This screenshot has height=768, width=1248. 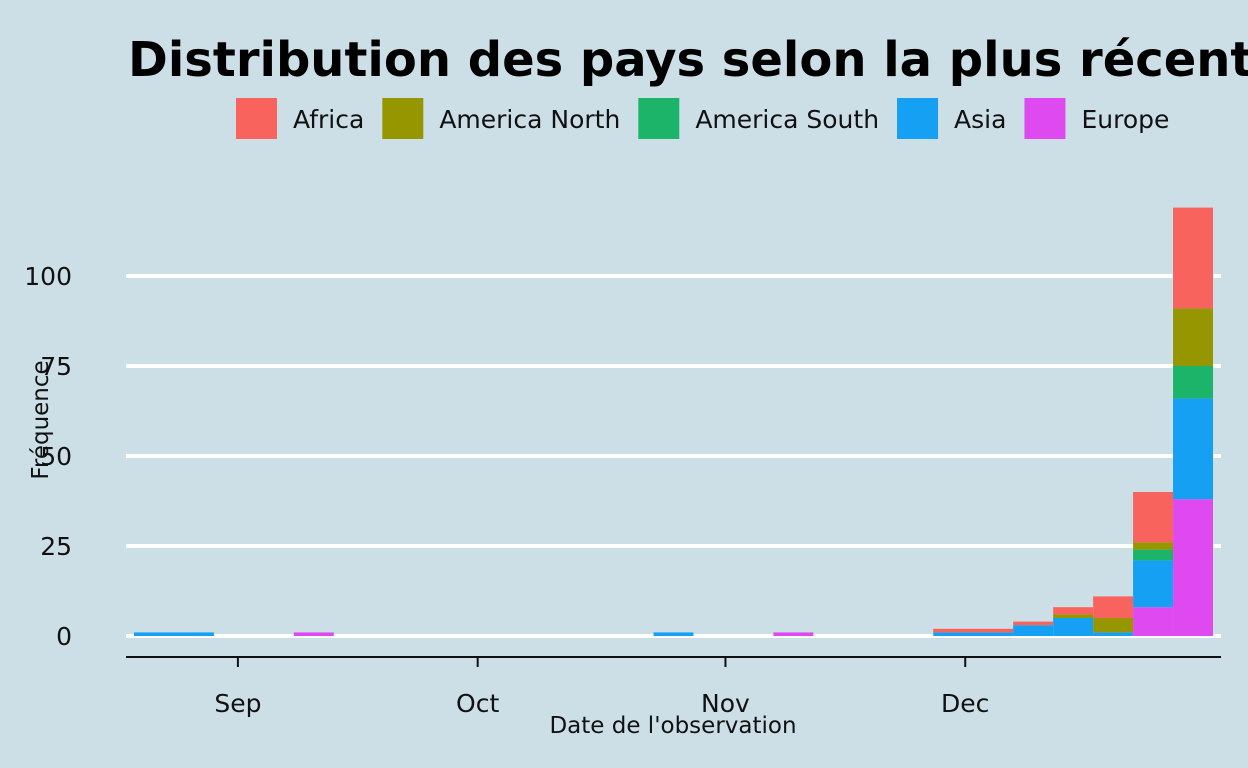 What do you see at coordinates (672, 726) in the screenshot?
I see `x-axis-title: Date de l'observation` at bounding box center [672, 726].